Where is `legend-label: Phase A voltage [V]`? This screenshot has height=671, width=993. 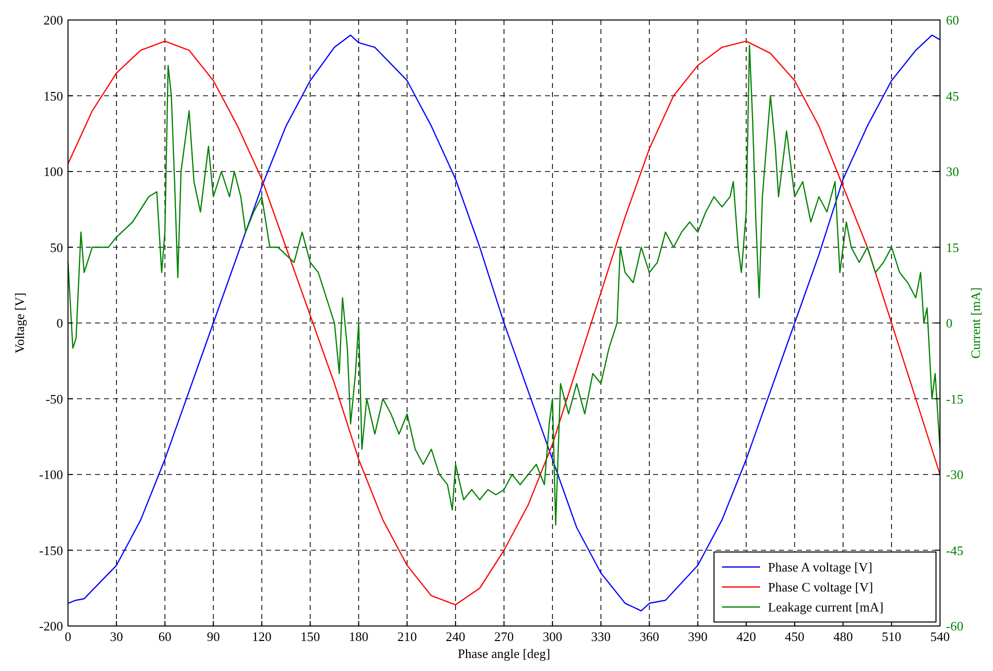 legend-label: Phase A voltage [V] is located at coordinates (820, 567).